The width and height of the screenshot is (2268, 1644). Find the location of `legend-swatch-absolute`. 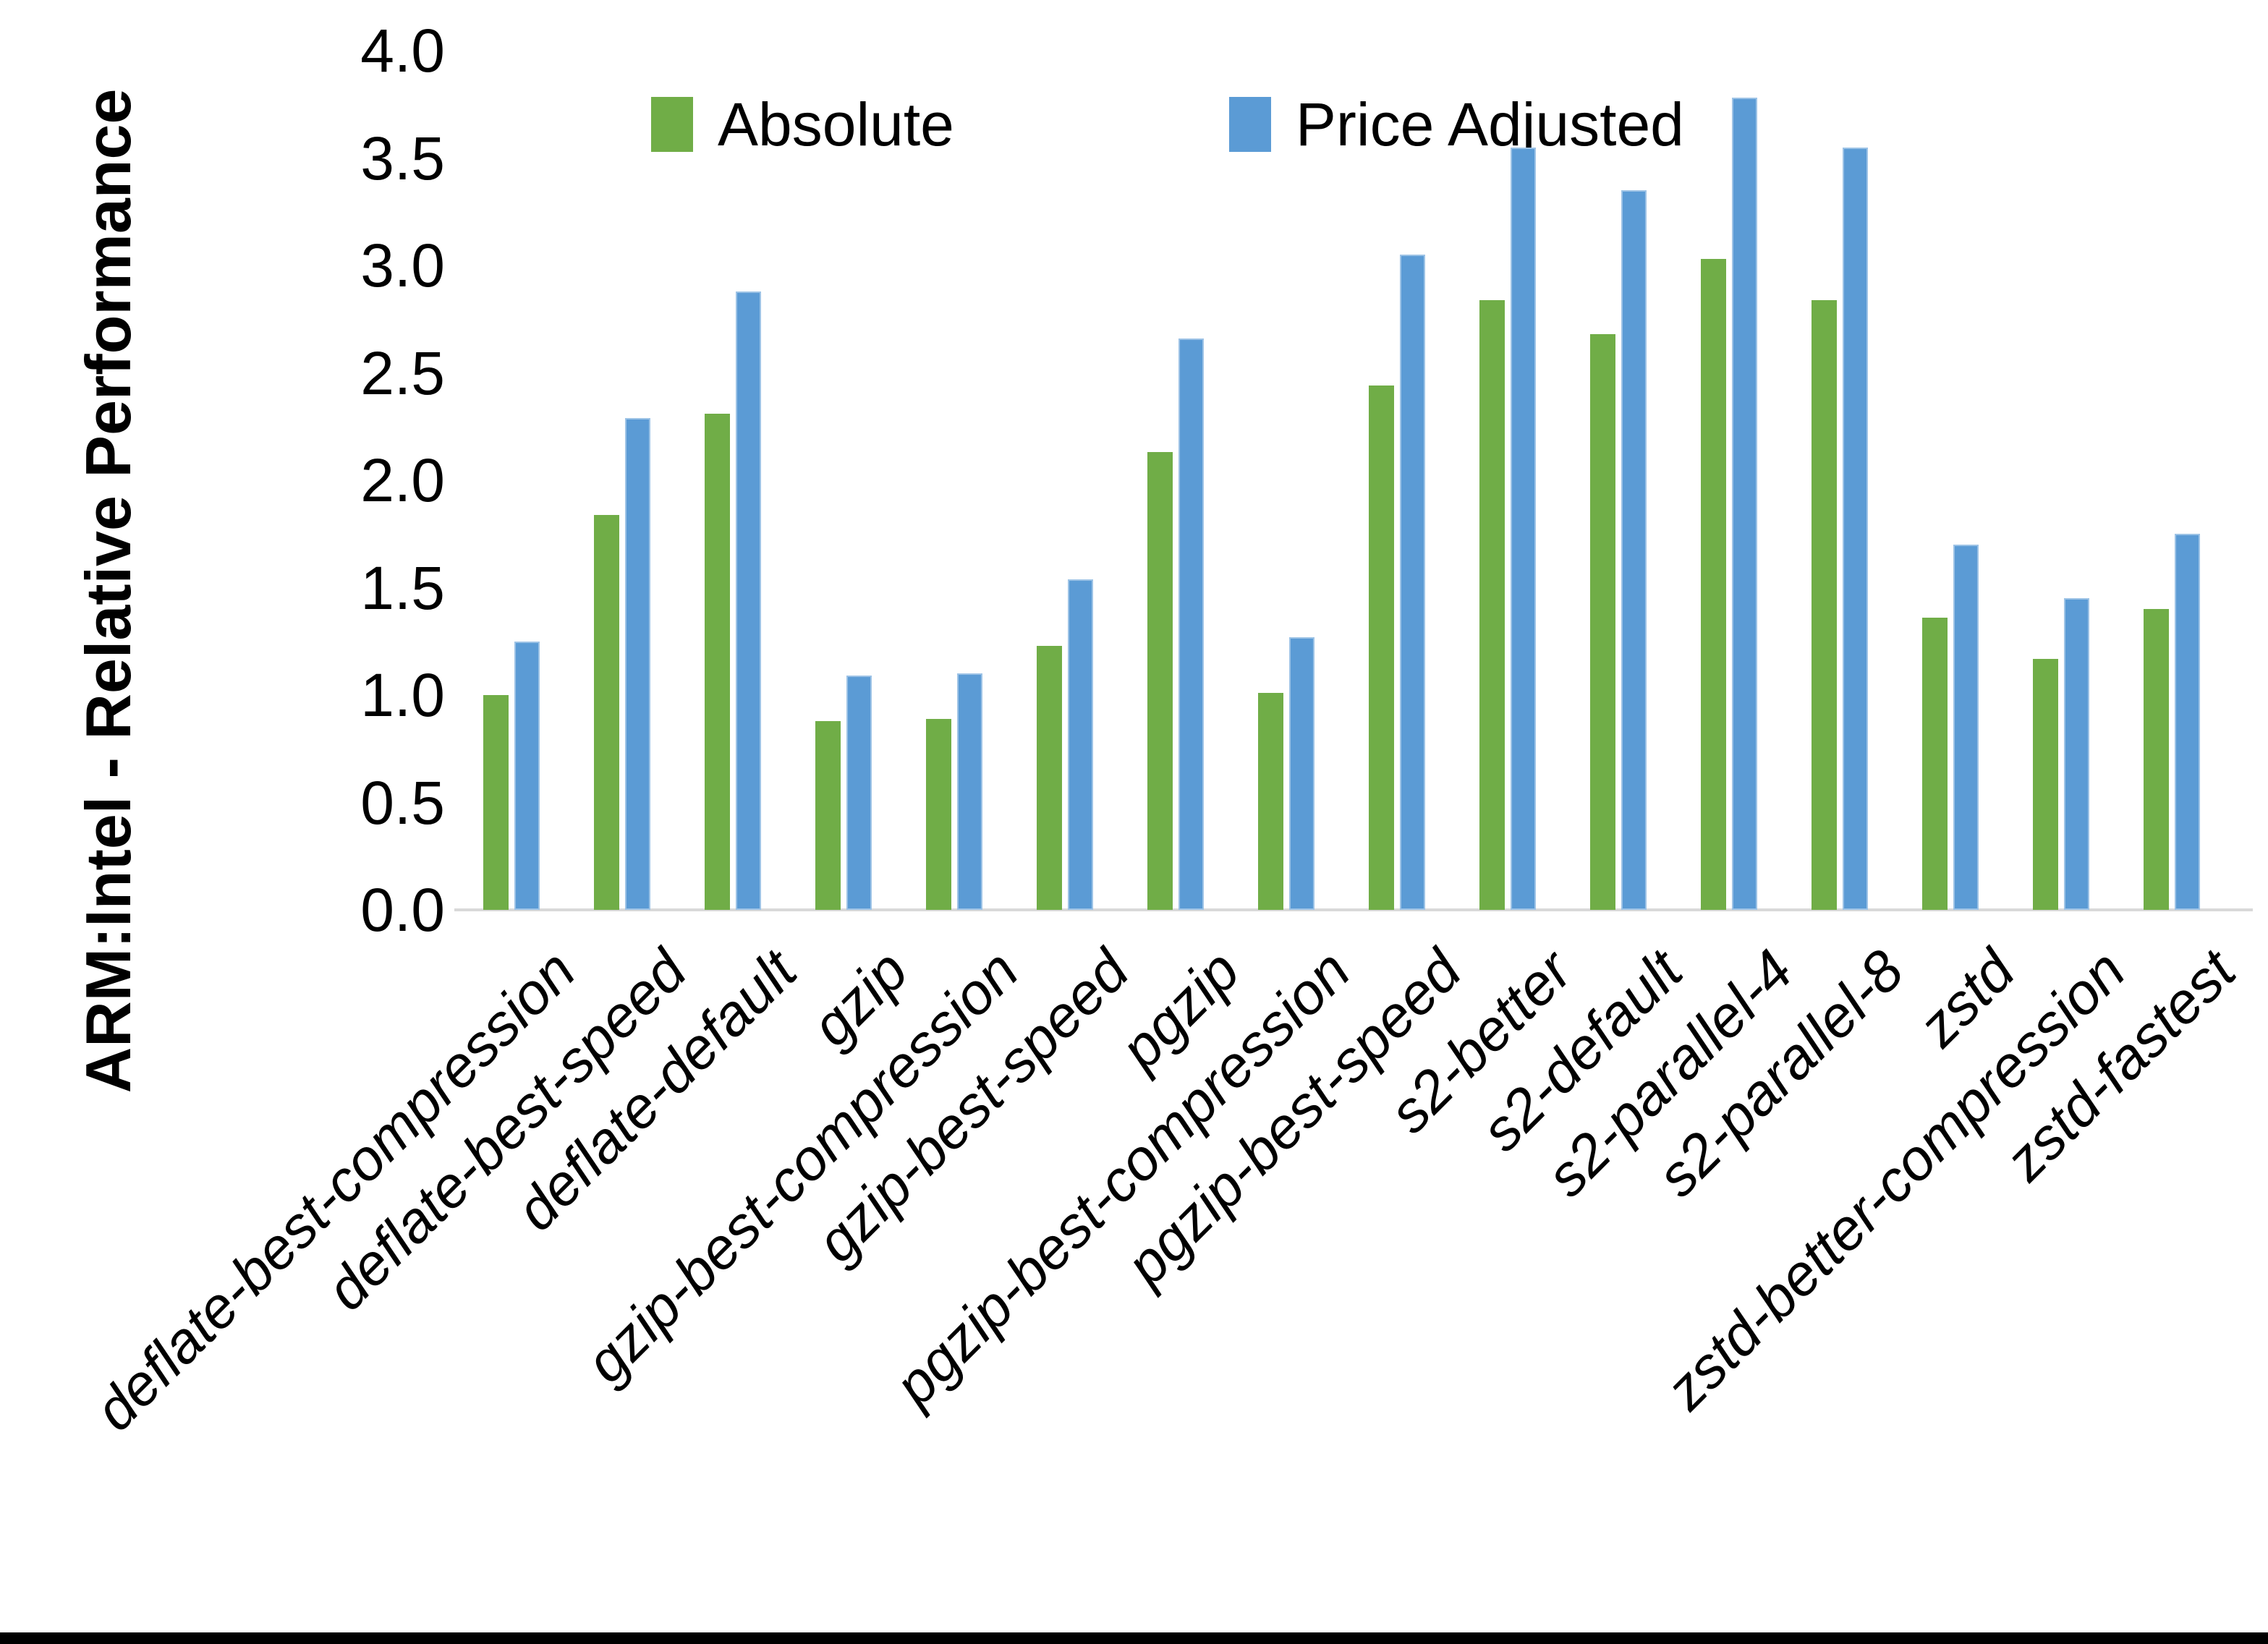

legend-swatch-absolute is located at coordinates (672, 124).